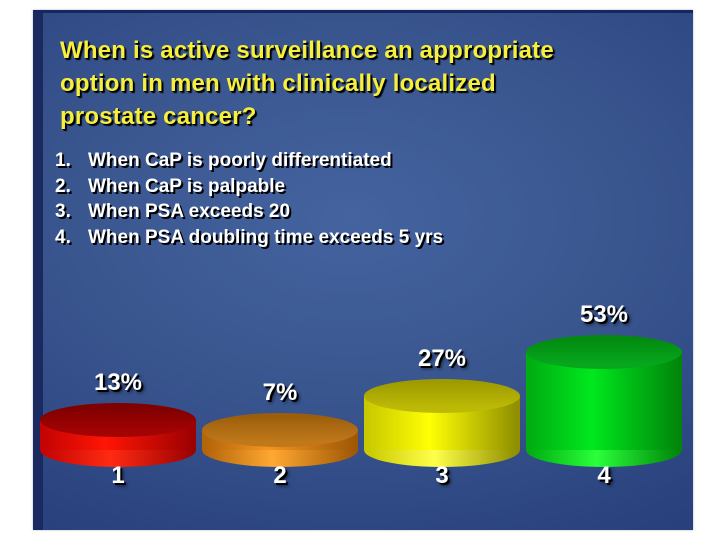 The image size is (720, 540). I want to click on option-number: 4., so click(63, 237).